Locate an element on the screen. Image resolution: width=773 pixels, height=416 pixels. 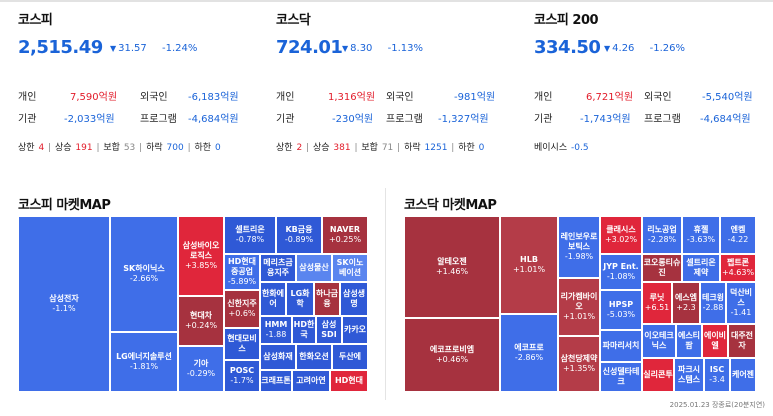
treemap-cell-duksan: 덕산비스 -1.41 is located at coordinates (741, 303).